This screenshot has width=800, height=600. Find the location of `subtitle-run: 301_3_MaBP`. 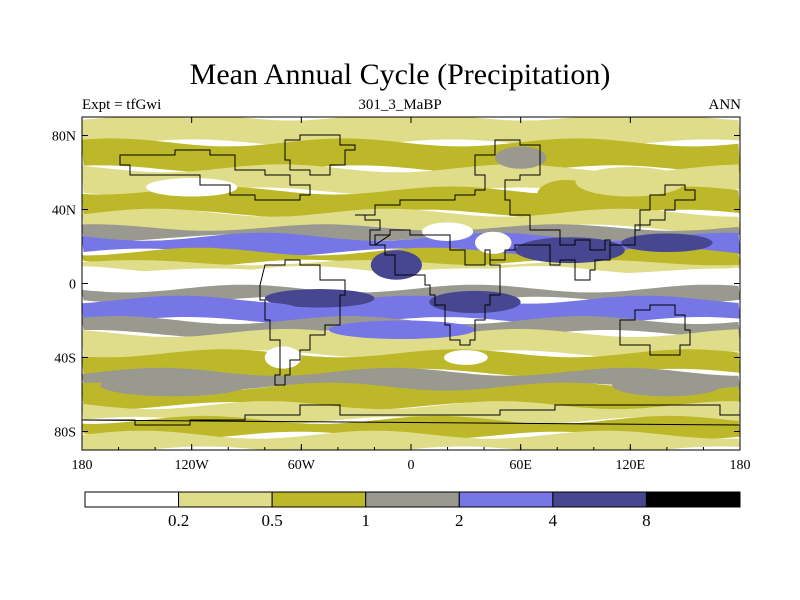

subtitle-run: 301_3_MaBP is located at coordinates (400, 105).